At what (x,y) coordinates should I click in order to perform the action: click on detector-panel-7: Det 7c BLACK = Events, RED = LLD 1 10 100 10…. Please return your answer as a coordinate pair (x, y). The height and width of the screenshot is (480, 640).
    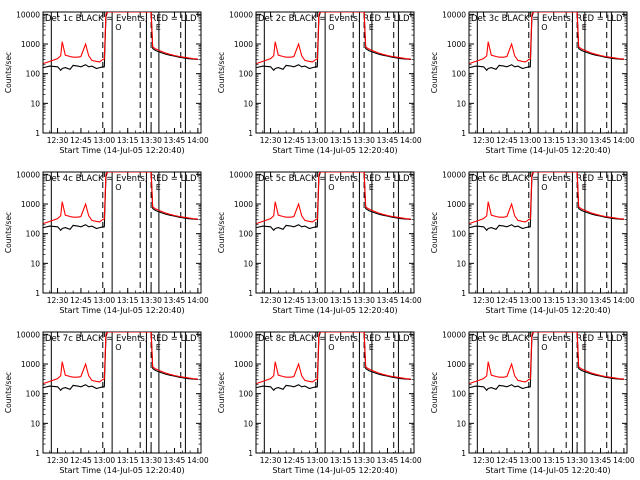
    Looking at the image, I should click on (106, 402).